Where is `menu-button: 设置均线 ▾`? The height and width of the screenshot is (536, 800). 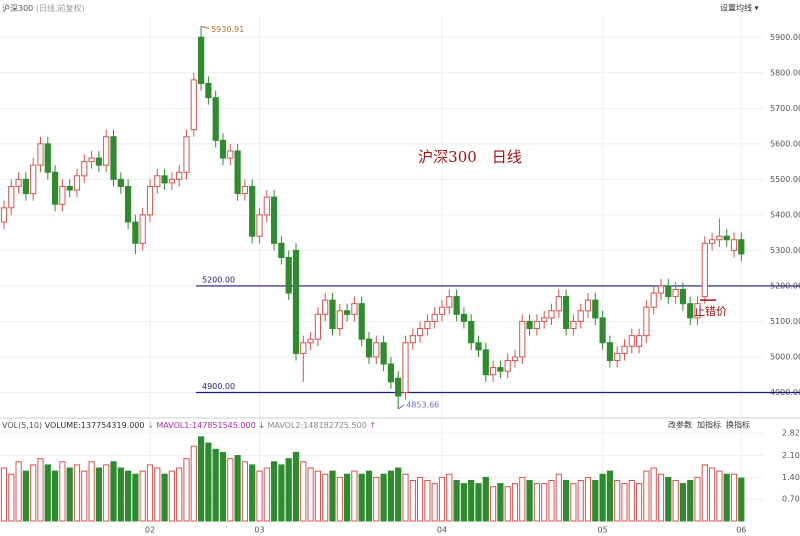
menu-button: 设置均线 ▾ is located at coordinates (739, 8).